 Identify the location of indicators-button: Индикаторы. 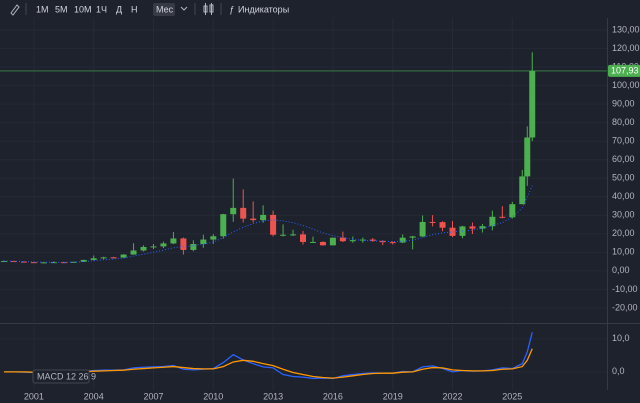
(263, 9).